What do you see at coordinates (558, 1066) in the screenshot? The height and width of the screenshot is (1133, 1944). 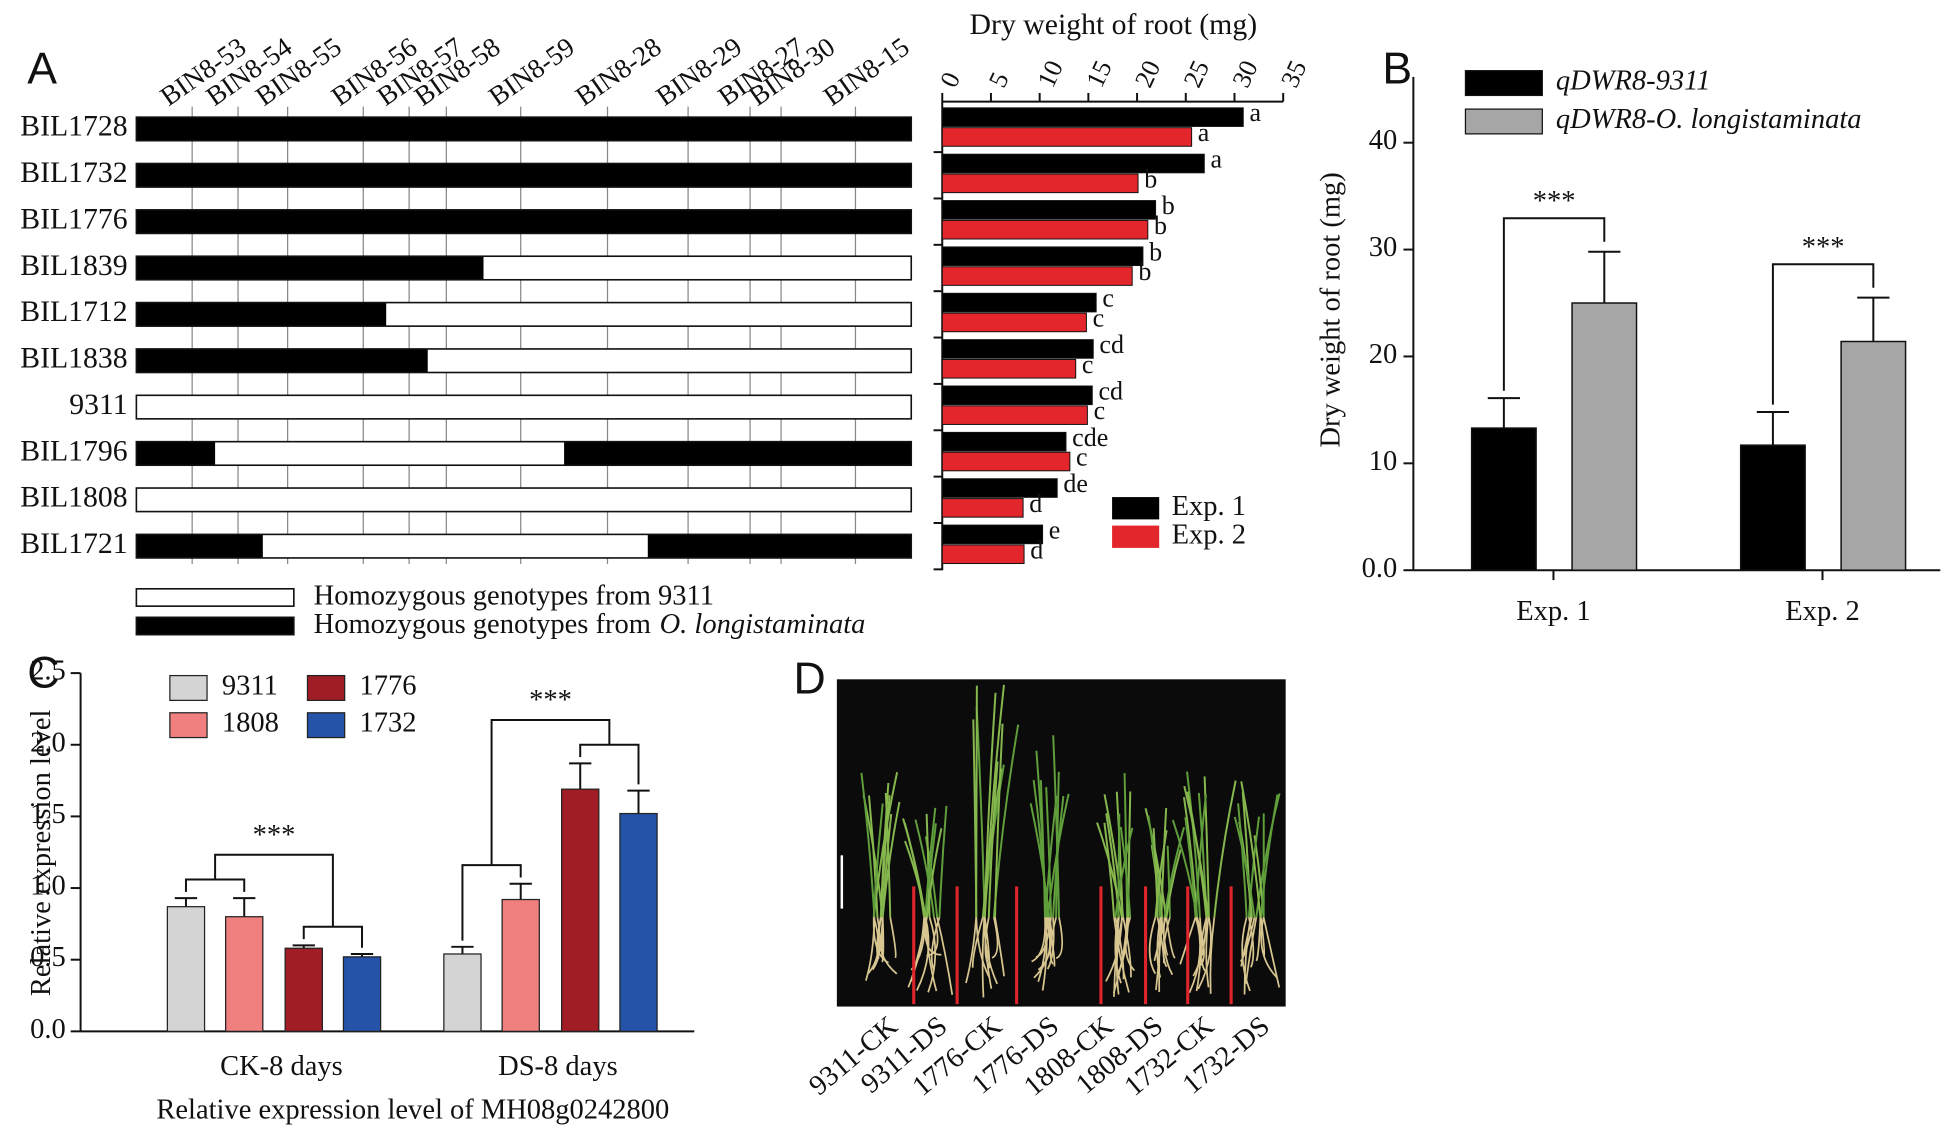 I see `x-tick-label: DS-8 days` at bounding box center [558, 1066].